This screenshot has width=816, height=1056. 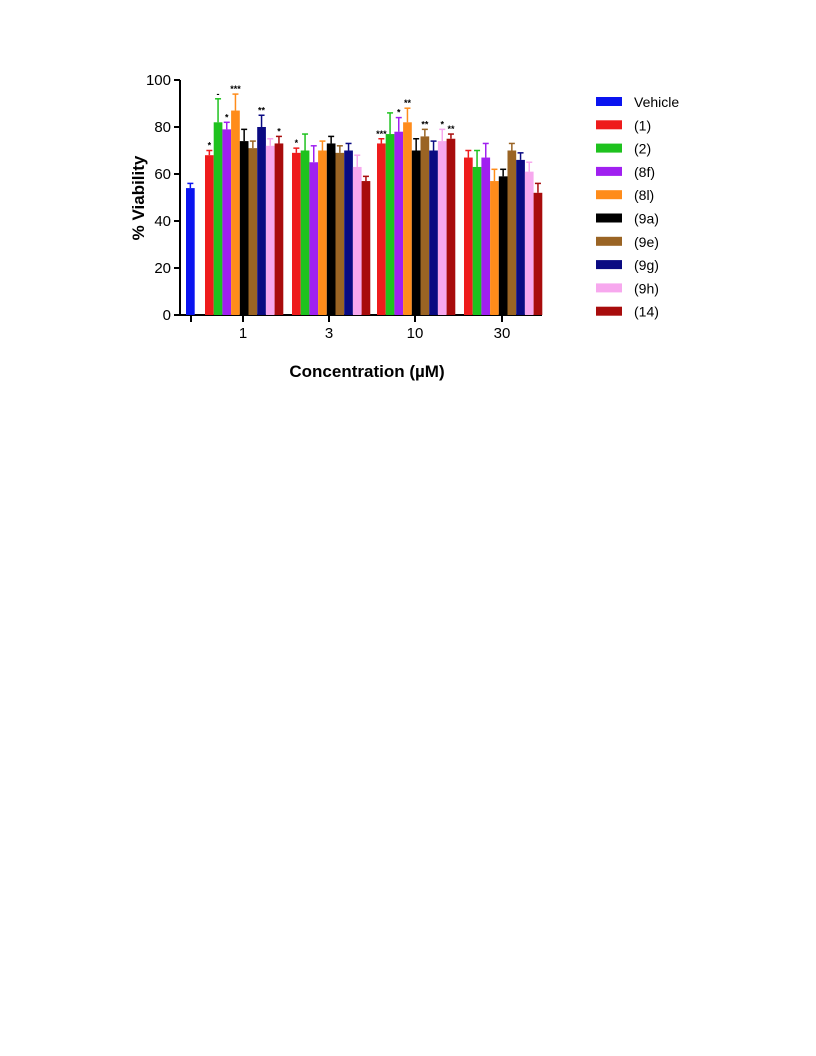 I want to click on legend-label: (14), so click(x=646, y=312).